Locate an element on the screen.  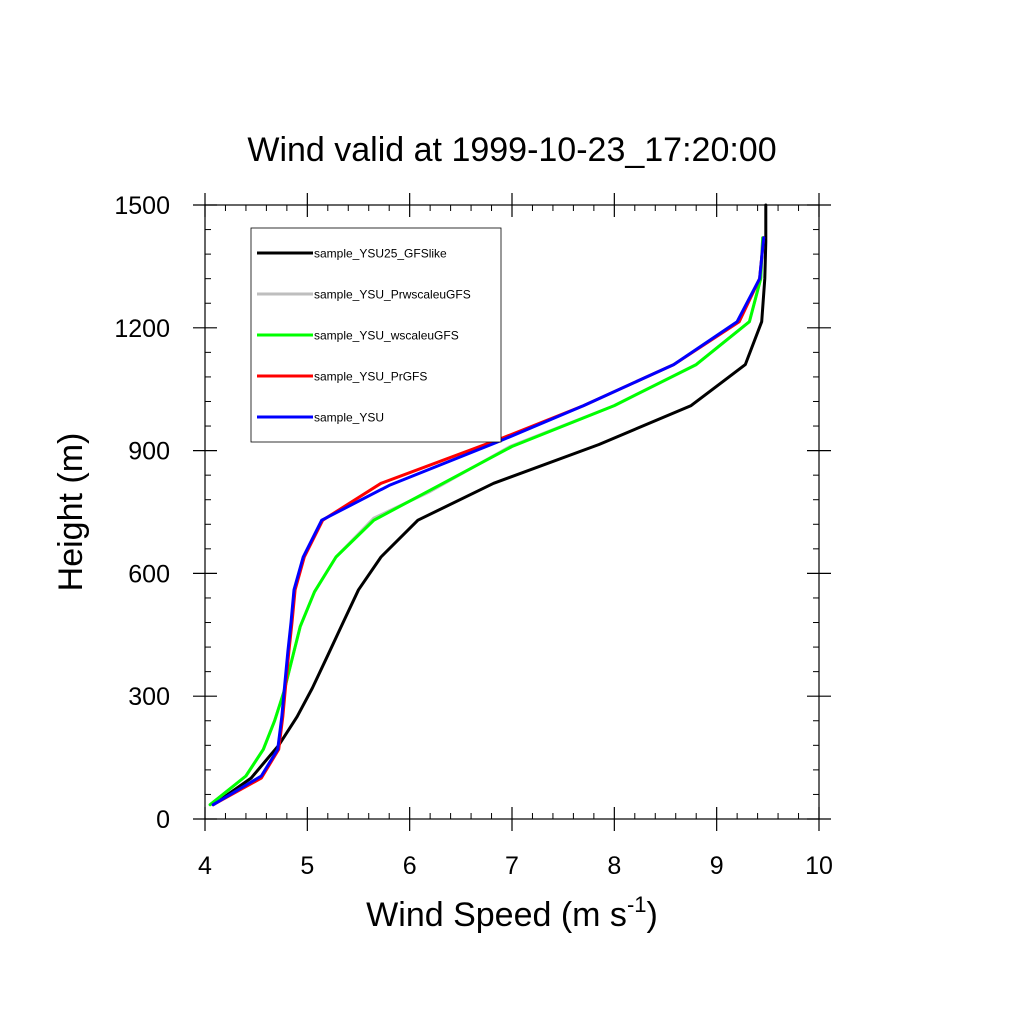
y-axis-label: Height (m) is located at coordinates (71, 512).